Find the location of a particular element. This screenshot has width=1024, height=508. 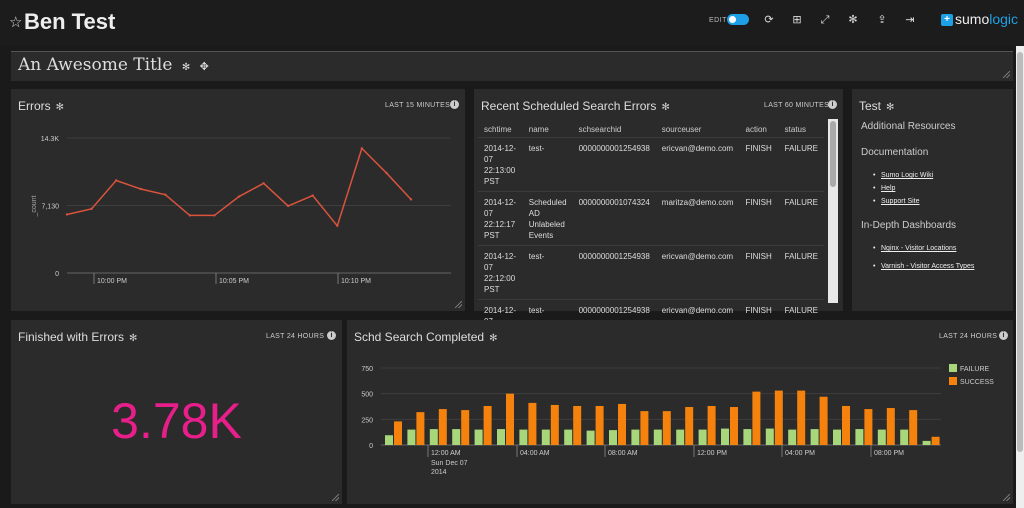

column-header: schsearchid is located at coordinates (600, 130).